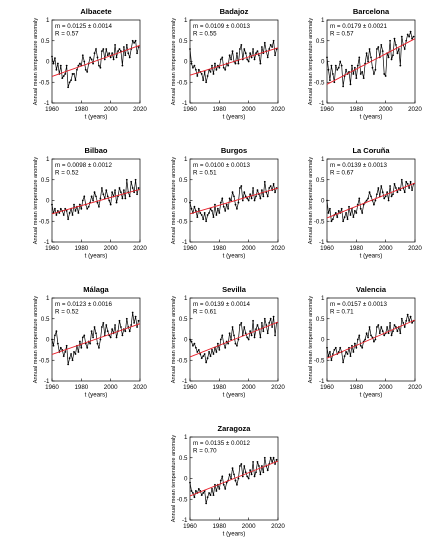 The height and width of the screenshot is (550, 432). What do you see at coordinates (52, 387) in the screenshot?
I see `x-tick-label: 1960` at bounding box center [52, 387].